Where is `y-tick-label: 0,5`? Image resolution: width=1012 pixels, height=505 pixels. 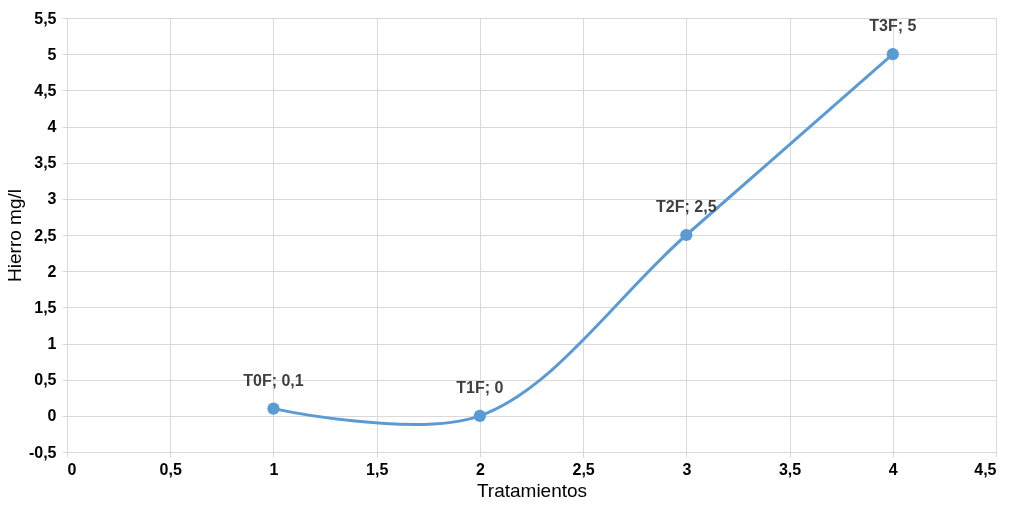 y-tick-label: 0,5 is located at coordinates (45, 380).